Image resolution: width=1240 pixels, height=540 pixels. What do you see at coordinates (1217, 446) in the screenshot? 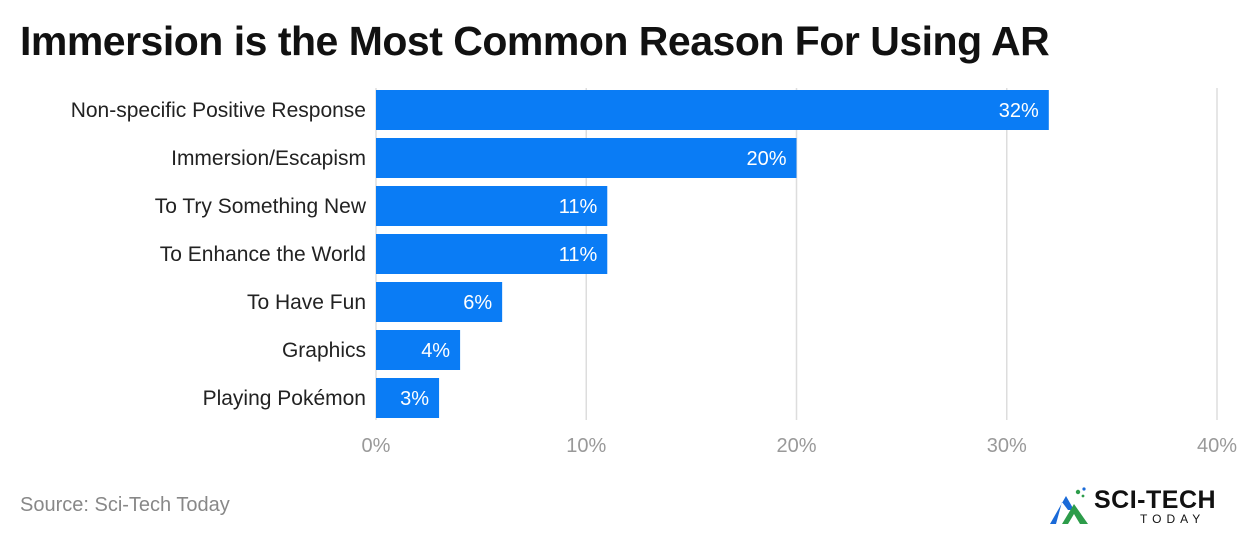
I see `x-tick-label: 40%` at bounding box center [1217, 446].